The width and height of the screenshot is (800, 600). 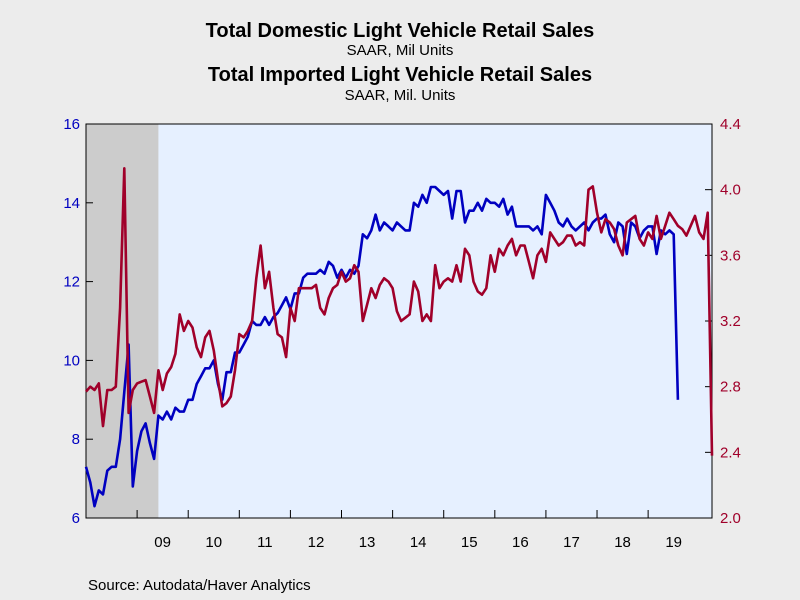 I want to click on x-tick-label: 11, so click(x=265, y=542).